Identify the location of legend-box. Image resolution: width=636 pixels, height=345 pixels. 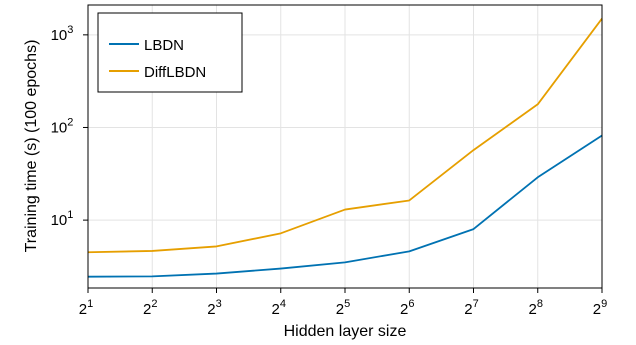
(170, 52).